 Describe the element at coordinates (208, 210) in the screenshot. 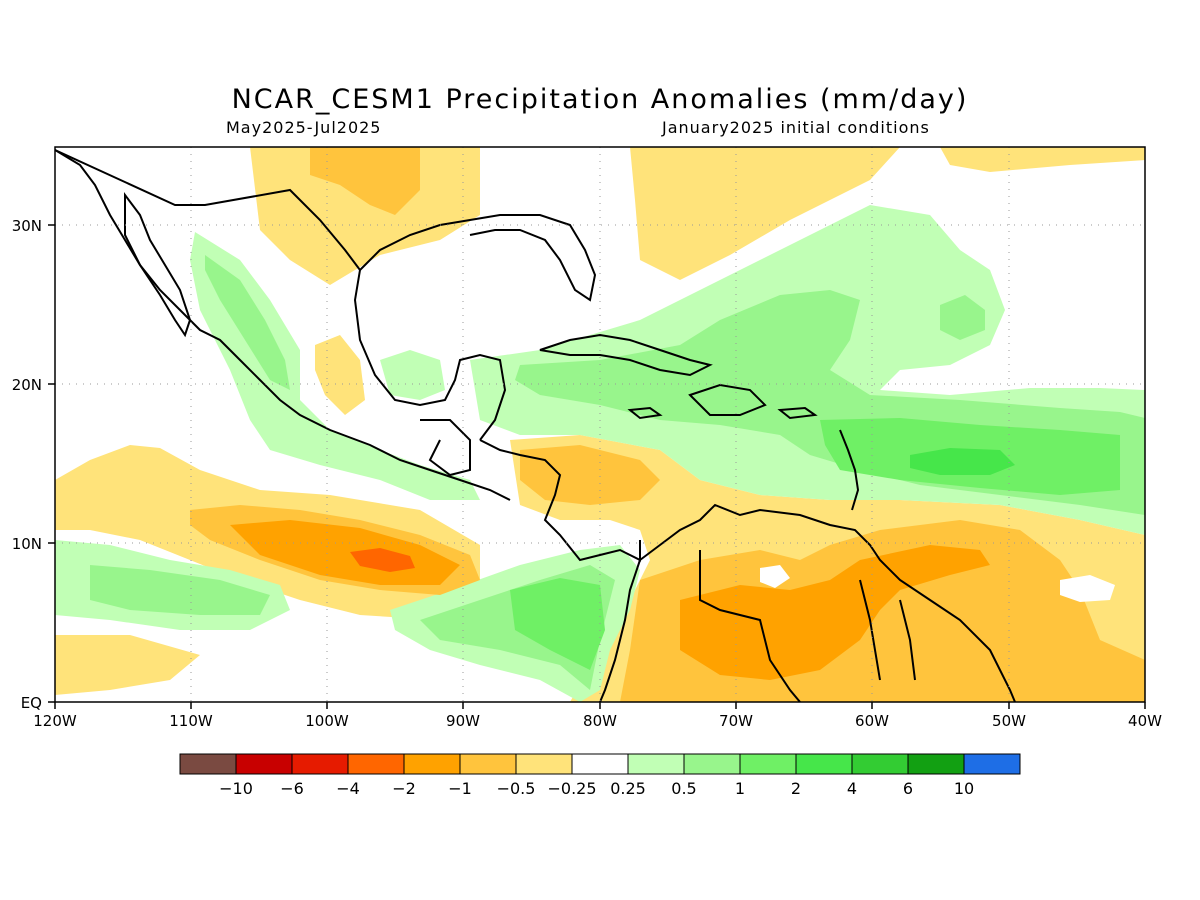

I see `us-border` at that location.